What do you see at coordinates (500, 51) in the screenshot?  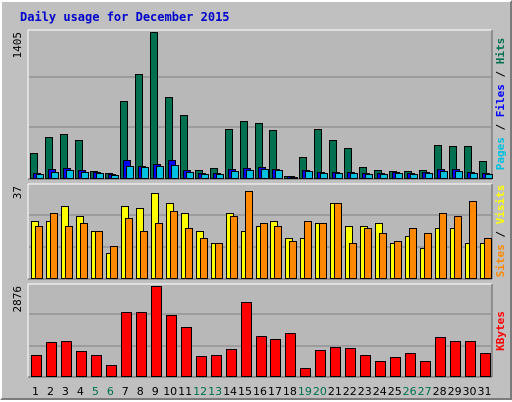 I see `legend-hits: Hits` at bounding box center [500, 51].